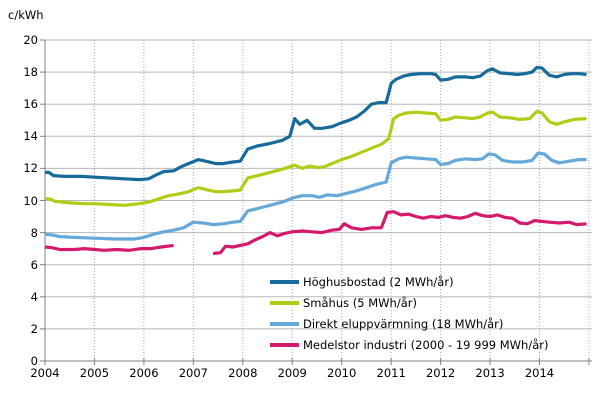  What do you see at coordinates (34, 296) in the screenshot?
I see `y-tick-label: 4` at bounding box center [34, 296].